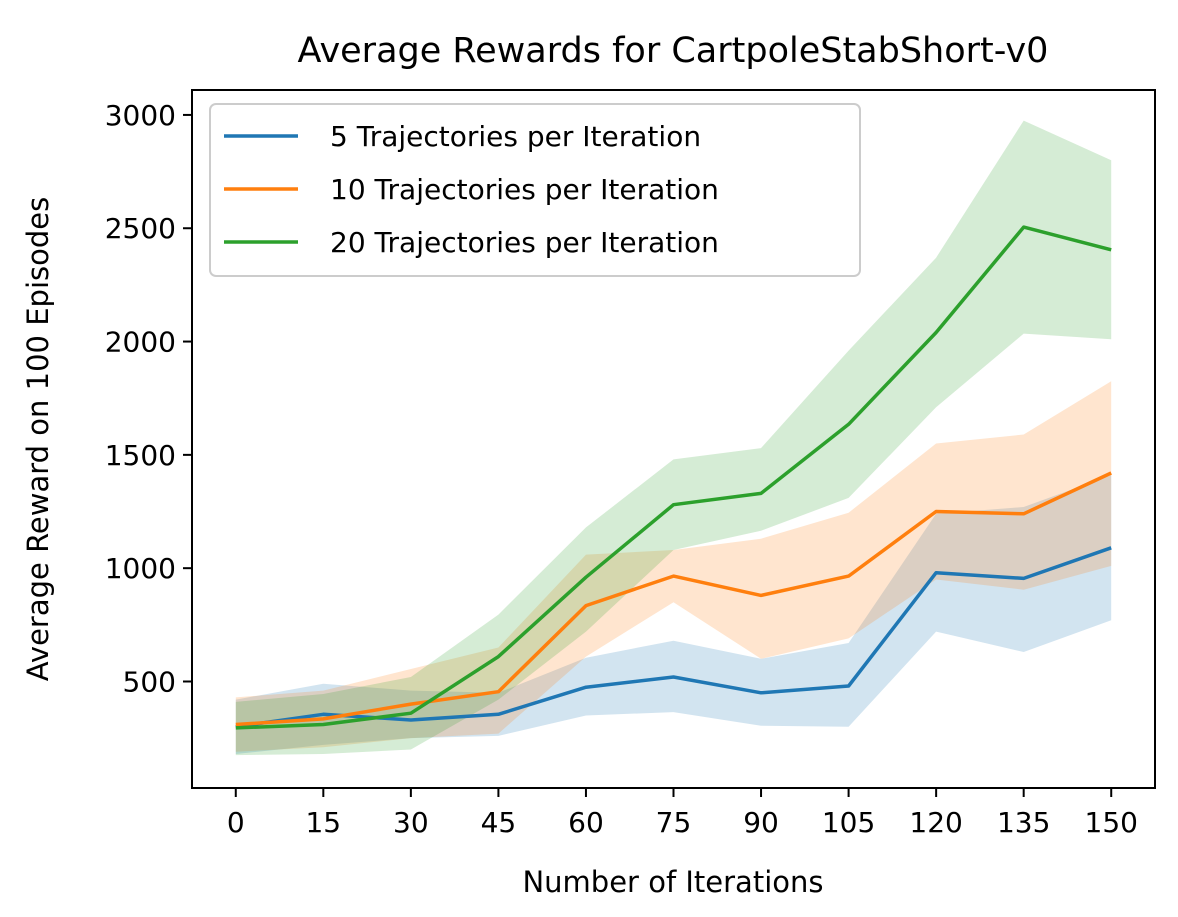 Image resolution: width=1178 pixels, height=917 pixels. I want to click on y-tick-label: 1000, so click(140, 568).